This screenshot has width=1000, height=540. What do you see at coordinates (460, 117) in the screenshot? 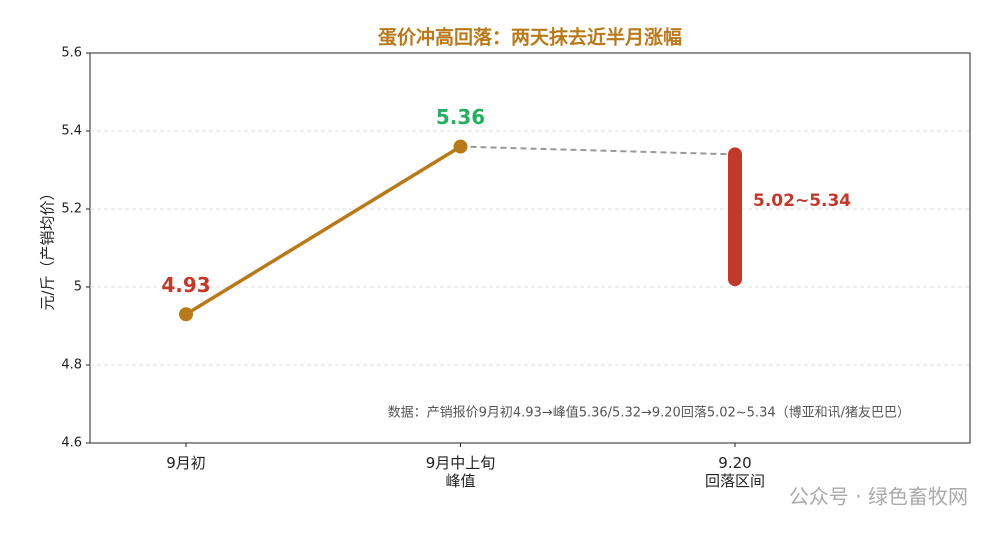
I see `data-label: 5.36` at bounding box center [460, 117].